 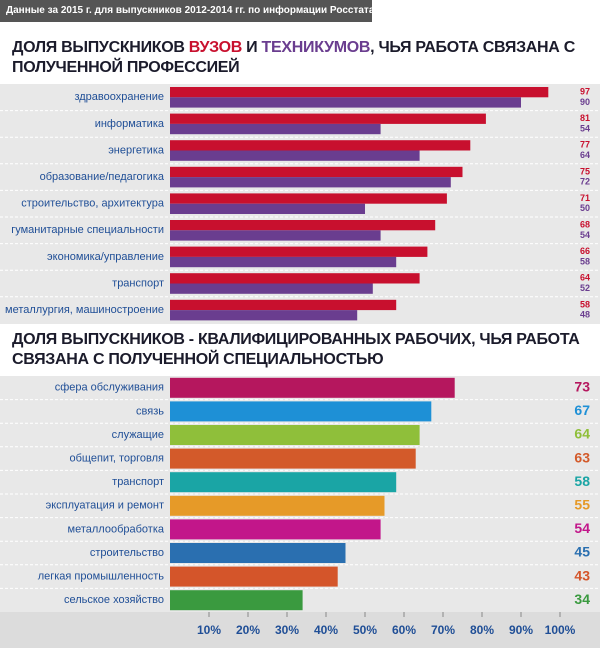 What do you see at coordinates (582, 410) in the screenshot?
I see `value-label: 67` at bounding box center [582, 410].